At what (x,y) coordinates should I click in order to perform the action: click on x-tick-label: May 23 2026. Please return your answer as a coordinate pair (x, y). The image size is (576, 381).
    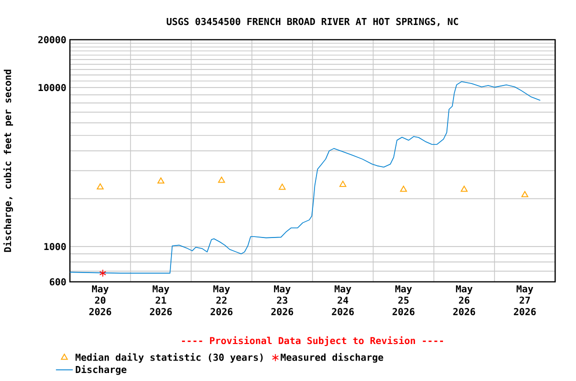
    Looking at the image, I should click on (282, 300).